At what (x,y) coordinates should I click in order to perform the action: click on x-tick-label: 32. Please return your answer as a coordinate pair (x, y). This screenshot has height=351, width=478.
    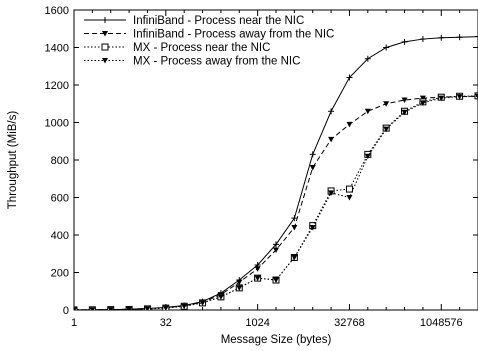
    Looking at the image, I should click on (166, 323).